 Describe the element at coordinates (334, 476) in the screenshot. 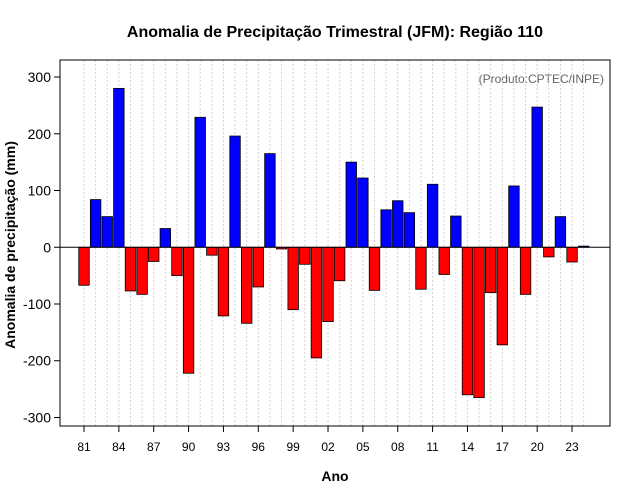

I see `x-axis-label: Ano` at that location.